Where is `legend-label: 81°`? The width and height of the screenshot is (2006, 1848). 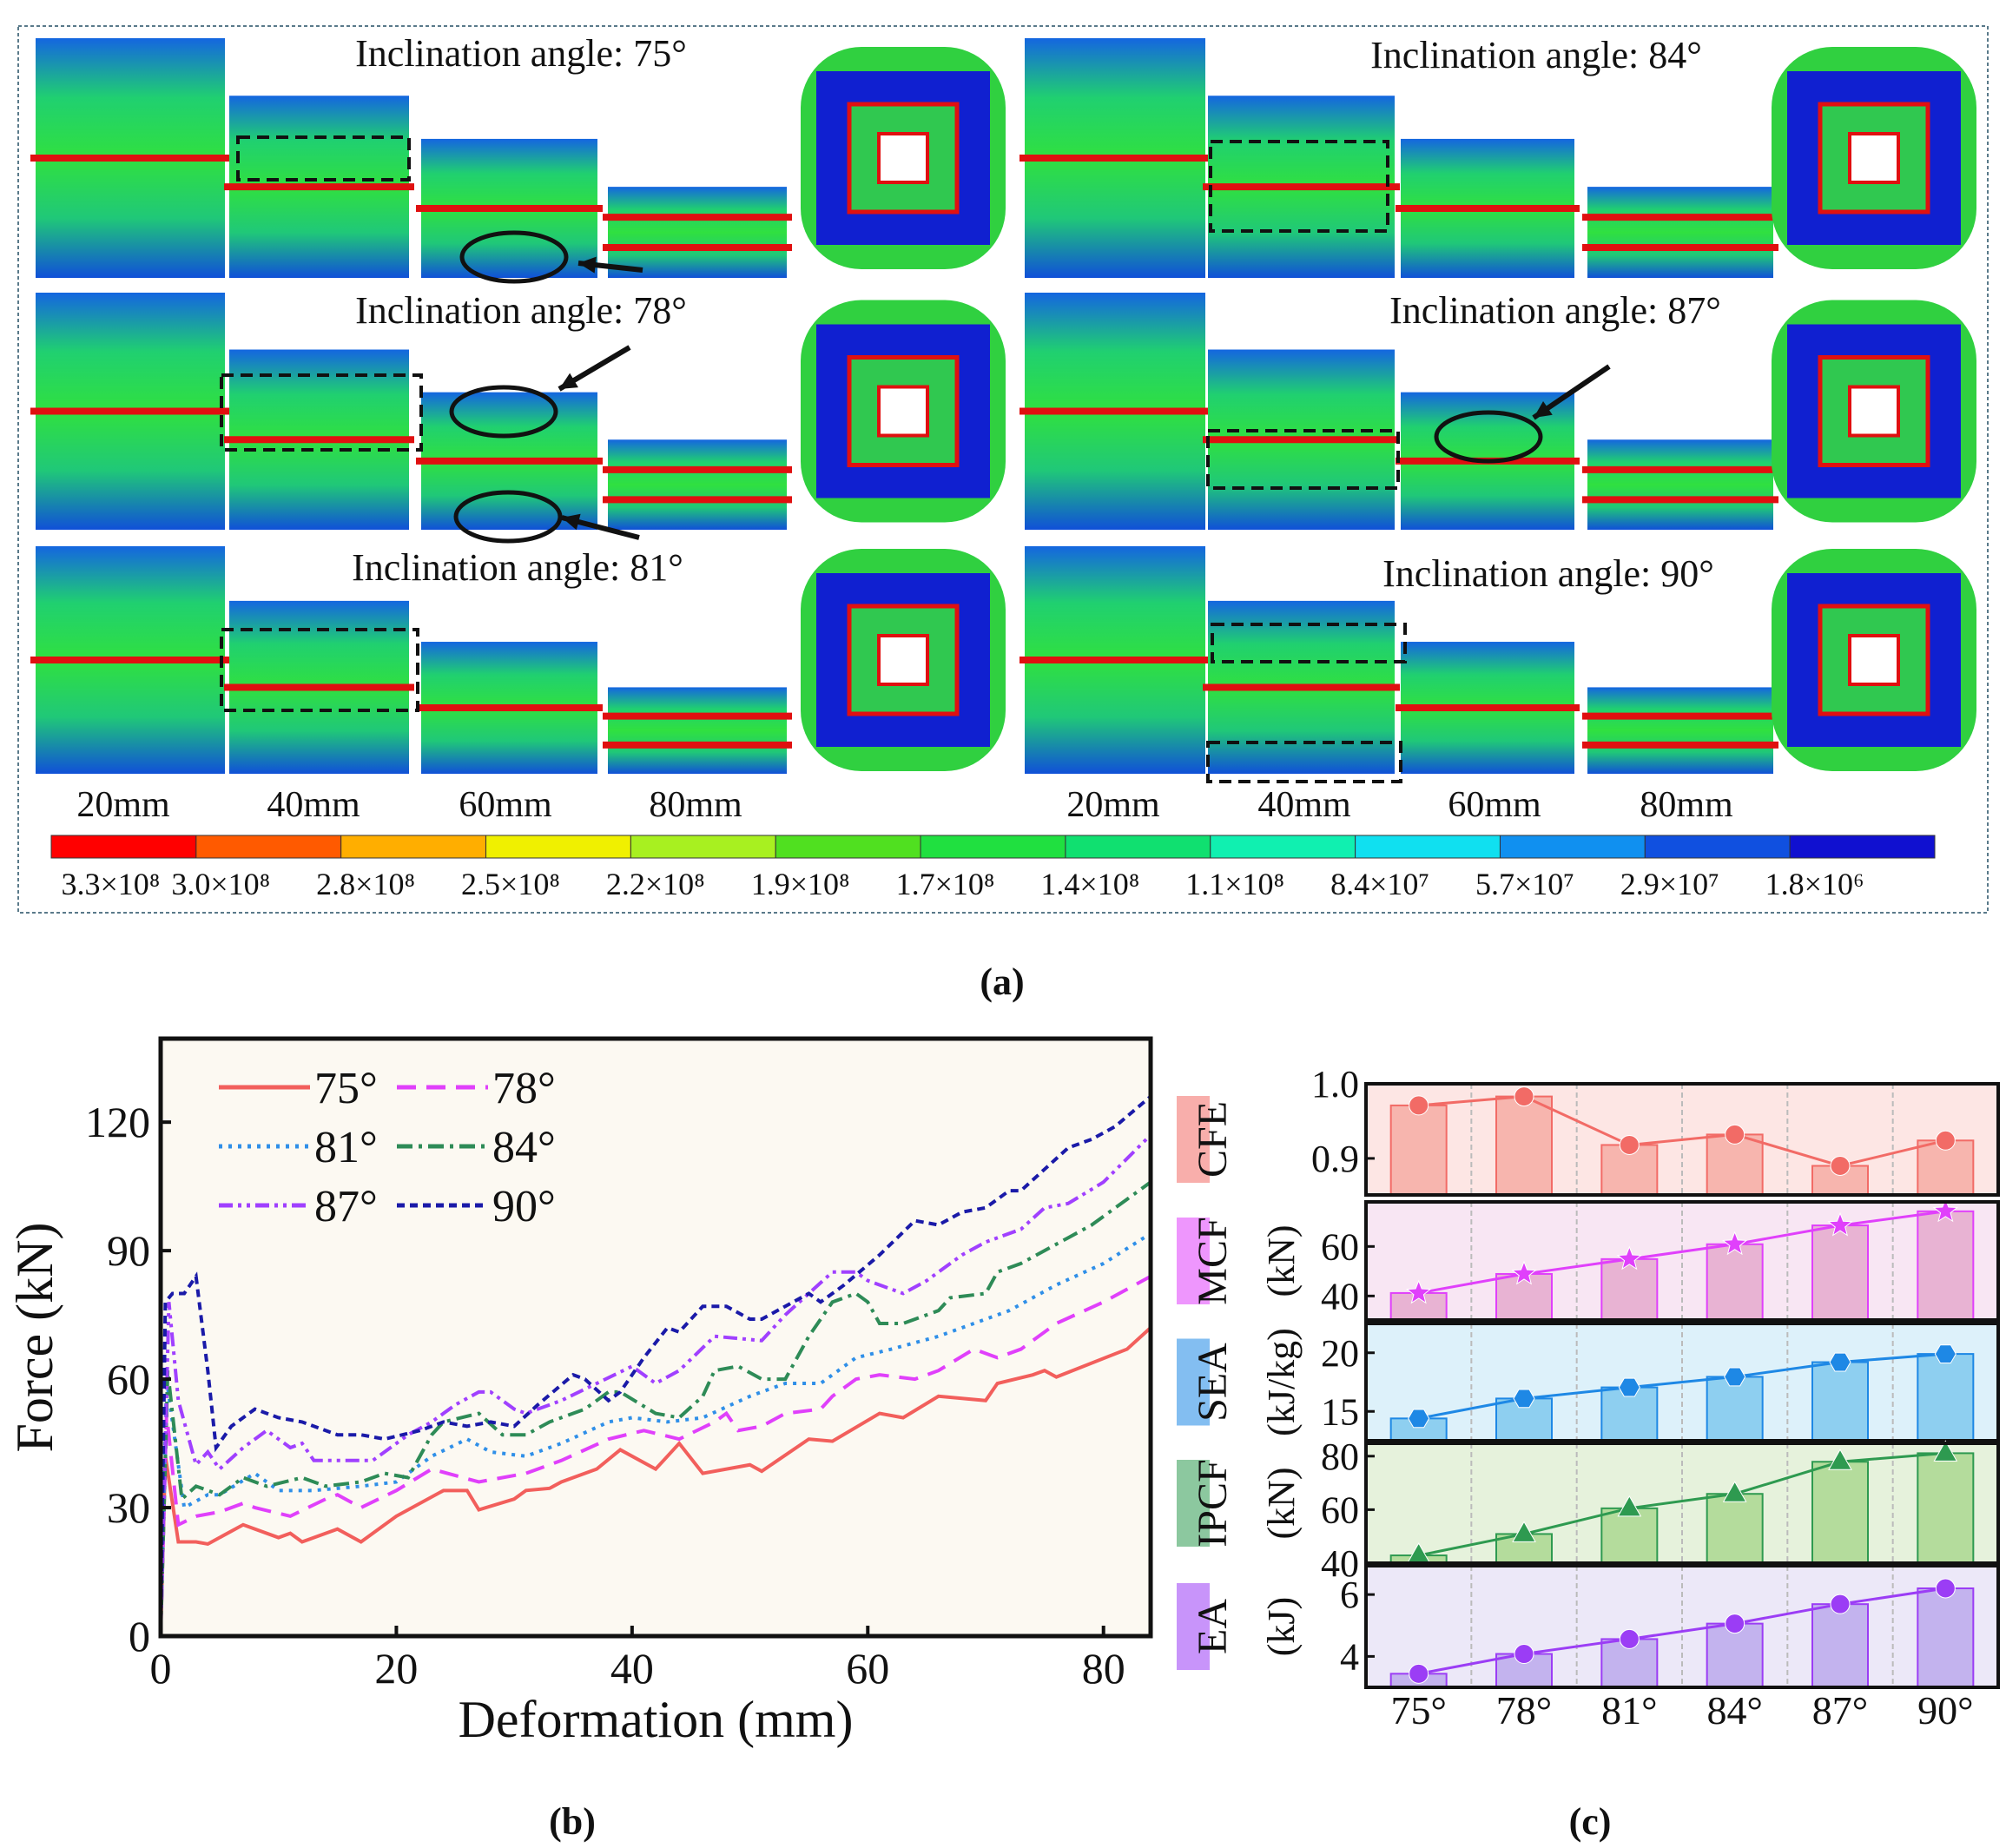 legend-label: 81° is located at coordinates (346, 1148).